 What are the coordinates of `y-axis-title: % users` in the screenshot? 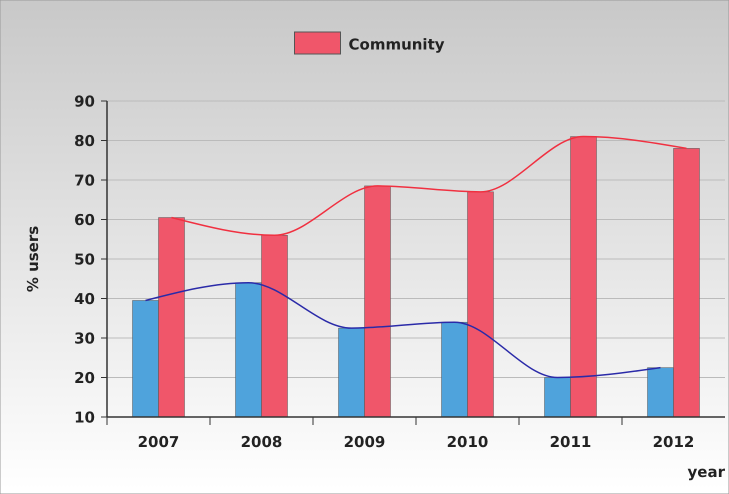 It's located at (33, 259).